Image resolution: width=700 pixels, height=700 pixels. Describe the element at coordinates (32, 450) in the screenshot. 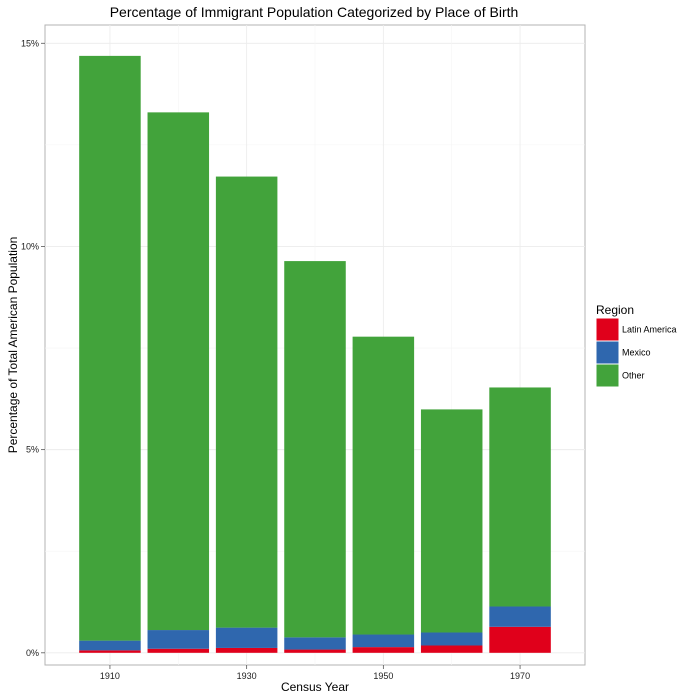

I see `y-tick-label: 5%` at that location.